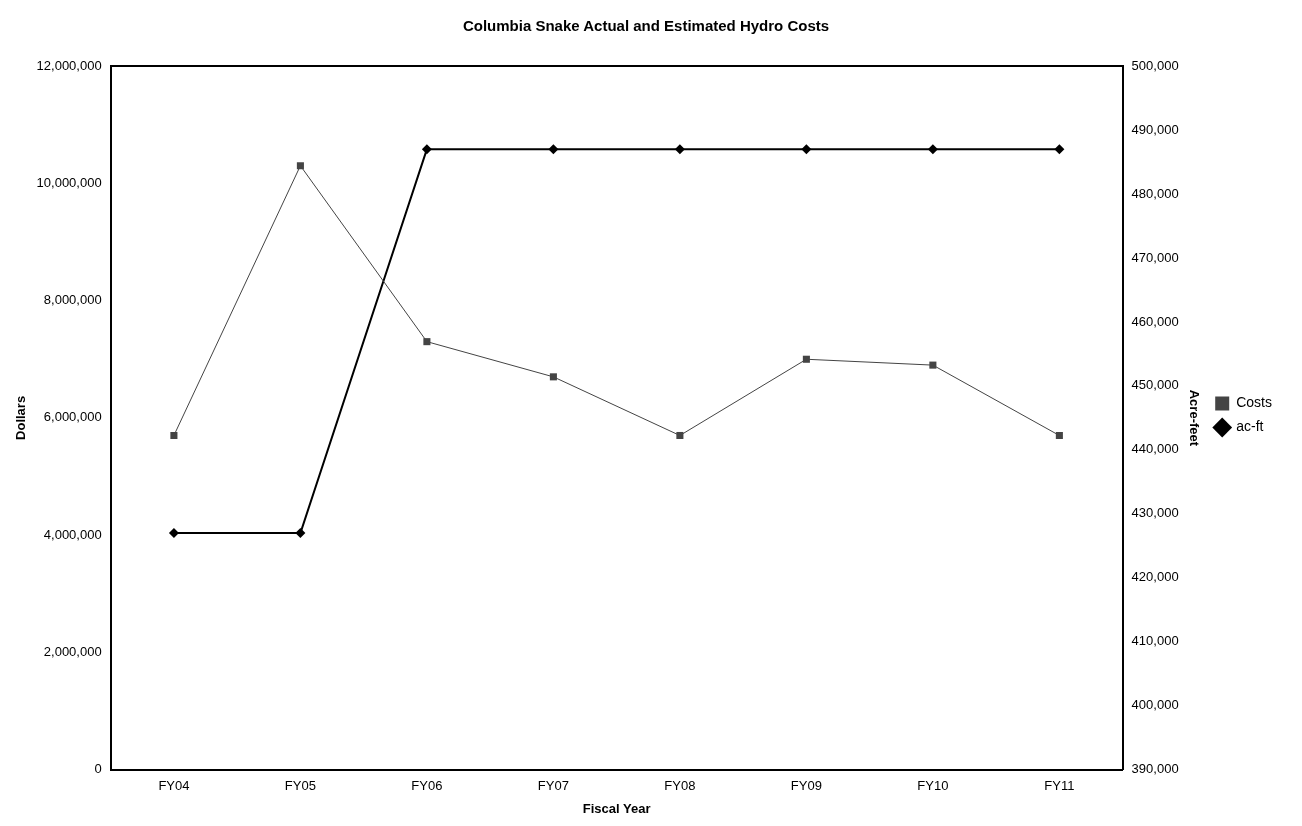 This screenshot has width=1302, height=826. What do you see at coordinates (1155, 449) in the screenshot?
I see `y2-tick-label: 440,000` at bounding box center [1155, 449].